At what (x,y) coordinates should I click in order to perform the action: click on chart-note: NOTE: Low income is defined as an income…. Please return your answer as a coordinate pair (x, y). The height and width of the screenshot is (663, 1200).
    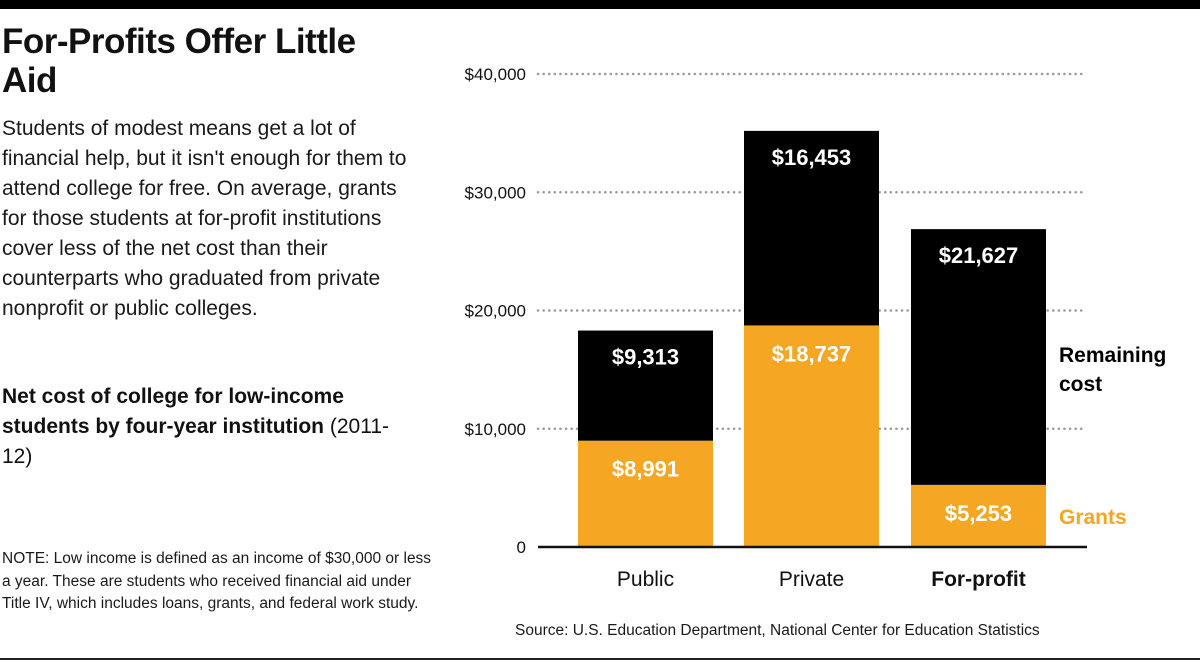
    Looking at the image, I should click on (217, 581).